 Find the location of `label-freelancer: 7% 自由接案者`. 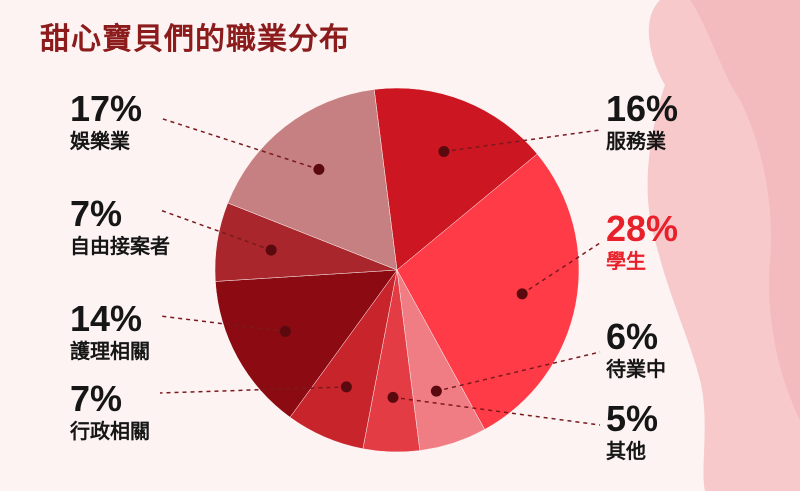

label-freelancer: 7% 自由接案者 is located at coordinates (120, 227).